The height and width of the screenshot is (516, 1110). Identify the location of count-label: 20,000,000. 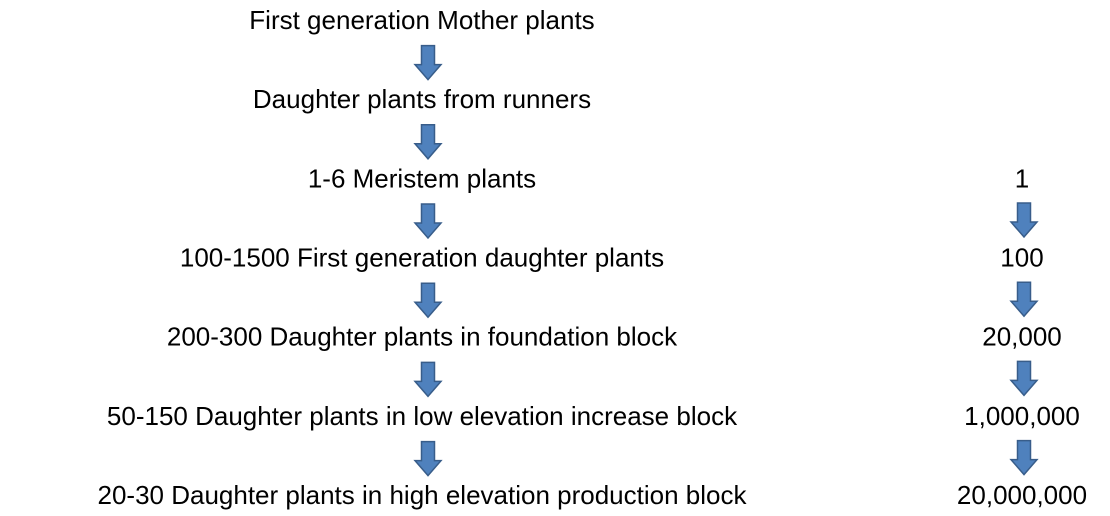
(1022, 495).